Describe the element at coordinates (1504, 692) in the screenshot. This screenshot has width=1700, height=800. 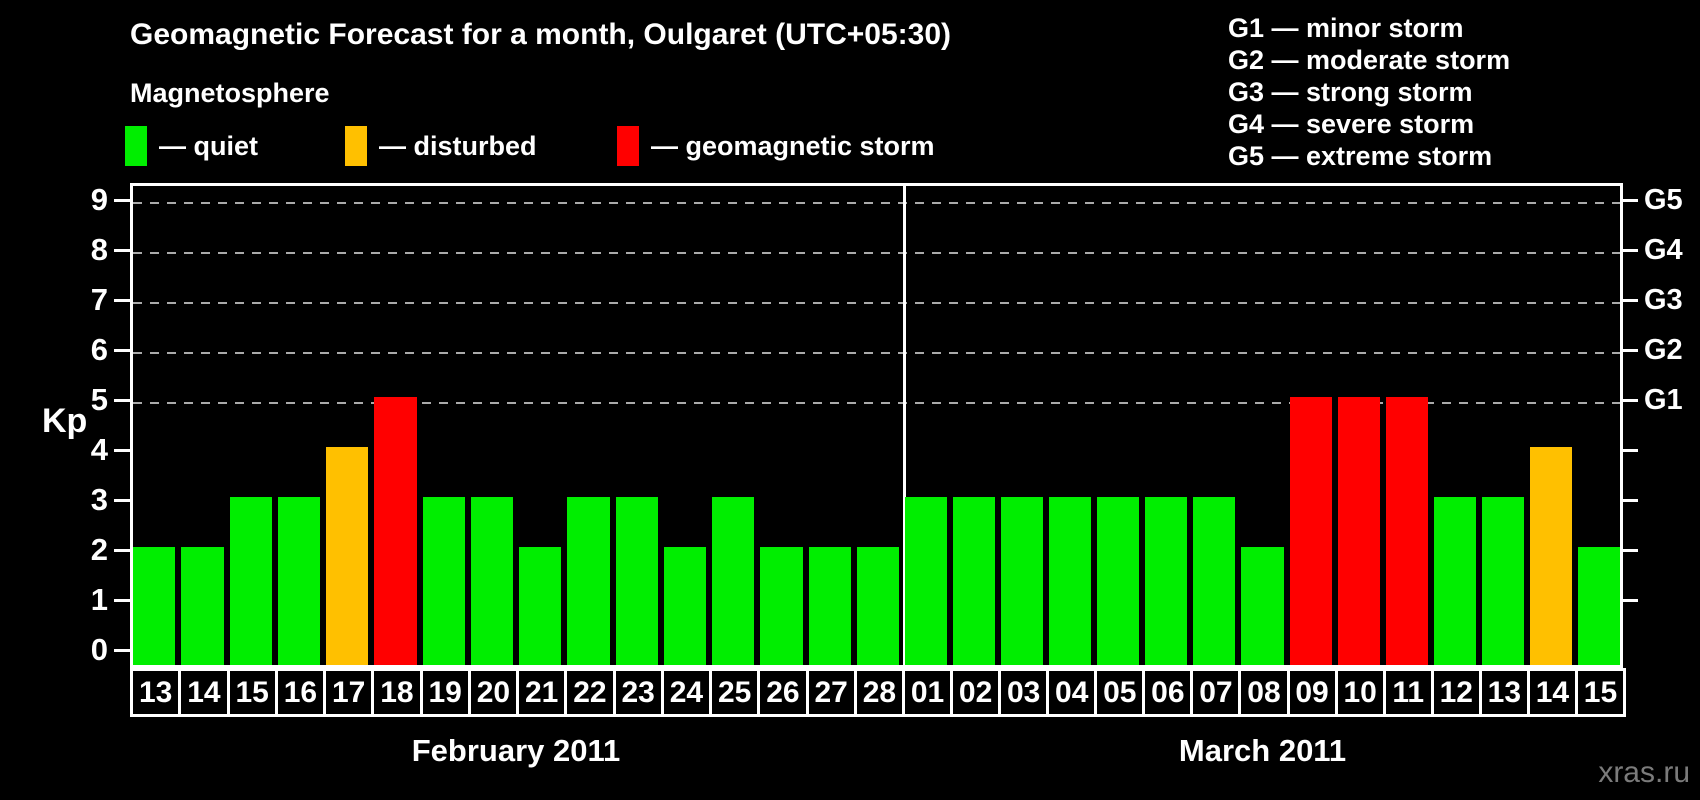
I see `day-label-march-13: 13` at that location.